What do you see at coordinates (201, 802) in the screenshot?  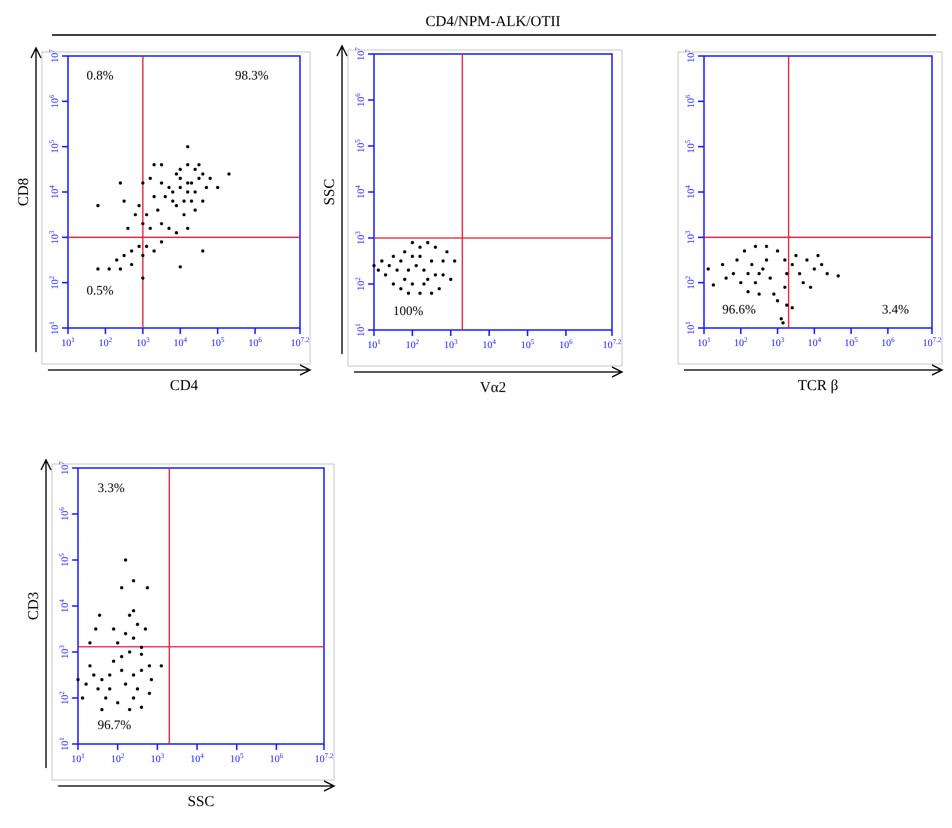 I see `x-axis-title: SSC` at bounding box center [201, 802].